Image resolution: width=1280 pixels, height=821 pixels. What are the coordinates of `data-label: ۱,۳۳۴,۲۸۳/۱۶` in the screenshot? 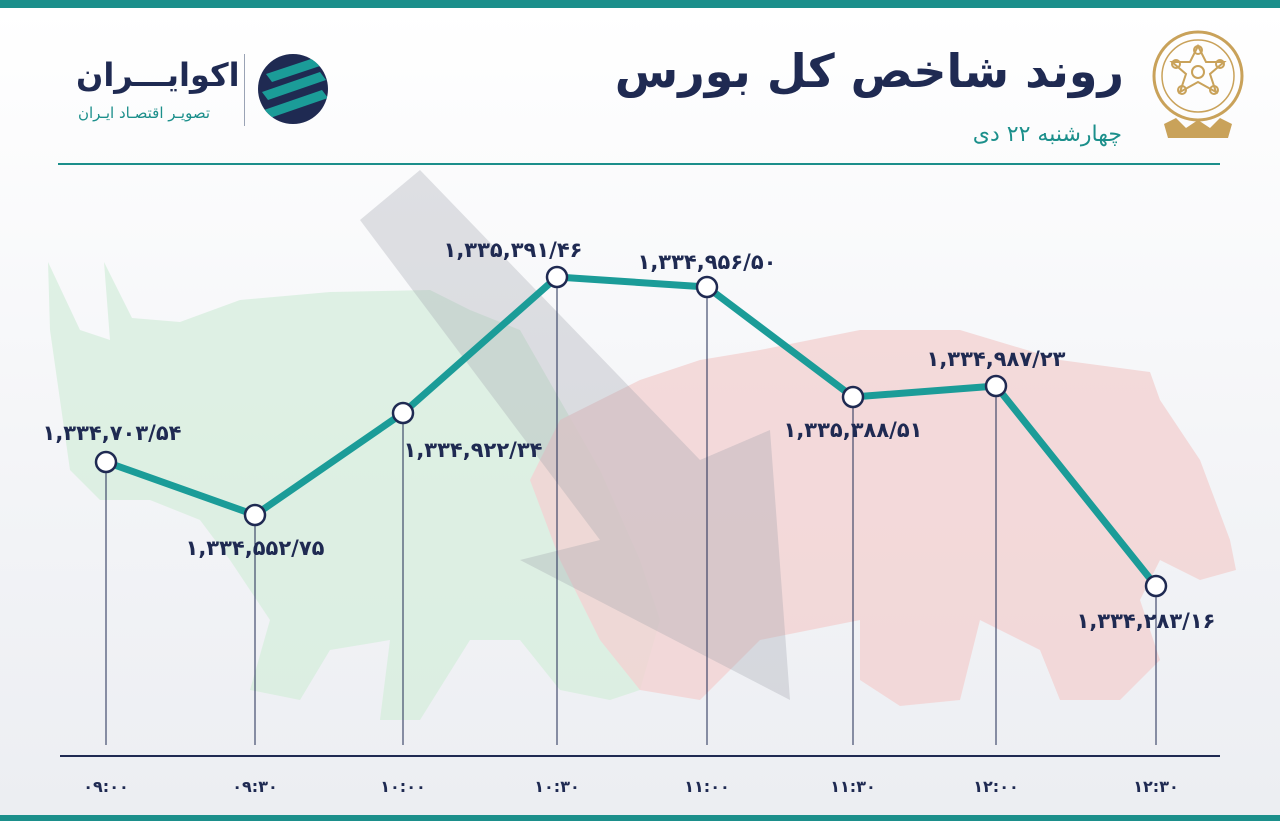 It's located at (1146, 621).